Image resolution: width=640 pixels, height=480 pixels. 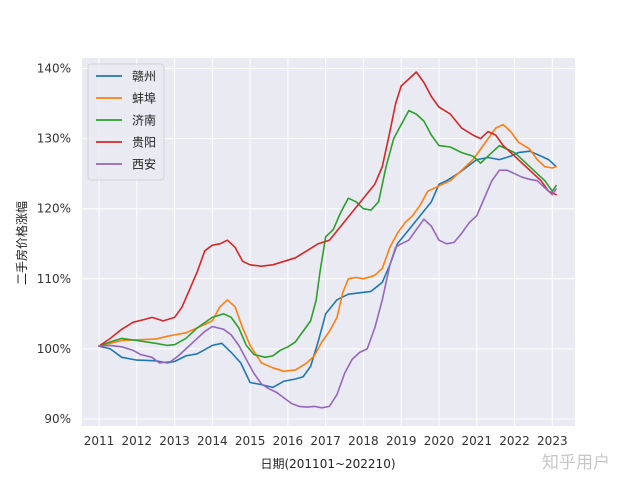 What do you see at coordinates (144, 120) in the screenshot?
I see `legend-label: 济南` at bounding box center [144, 120].